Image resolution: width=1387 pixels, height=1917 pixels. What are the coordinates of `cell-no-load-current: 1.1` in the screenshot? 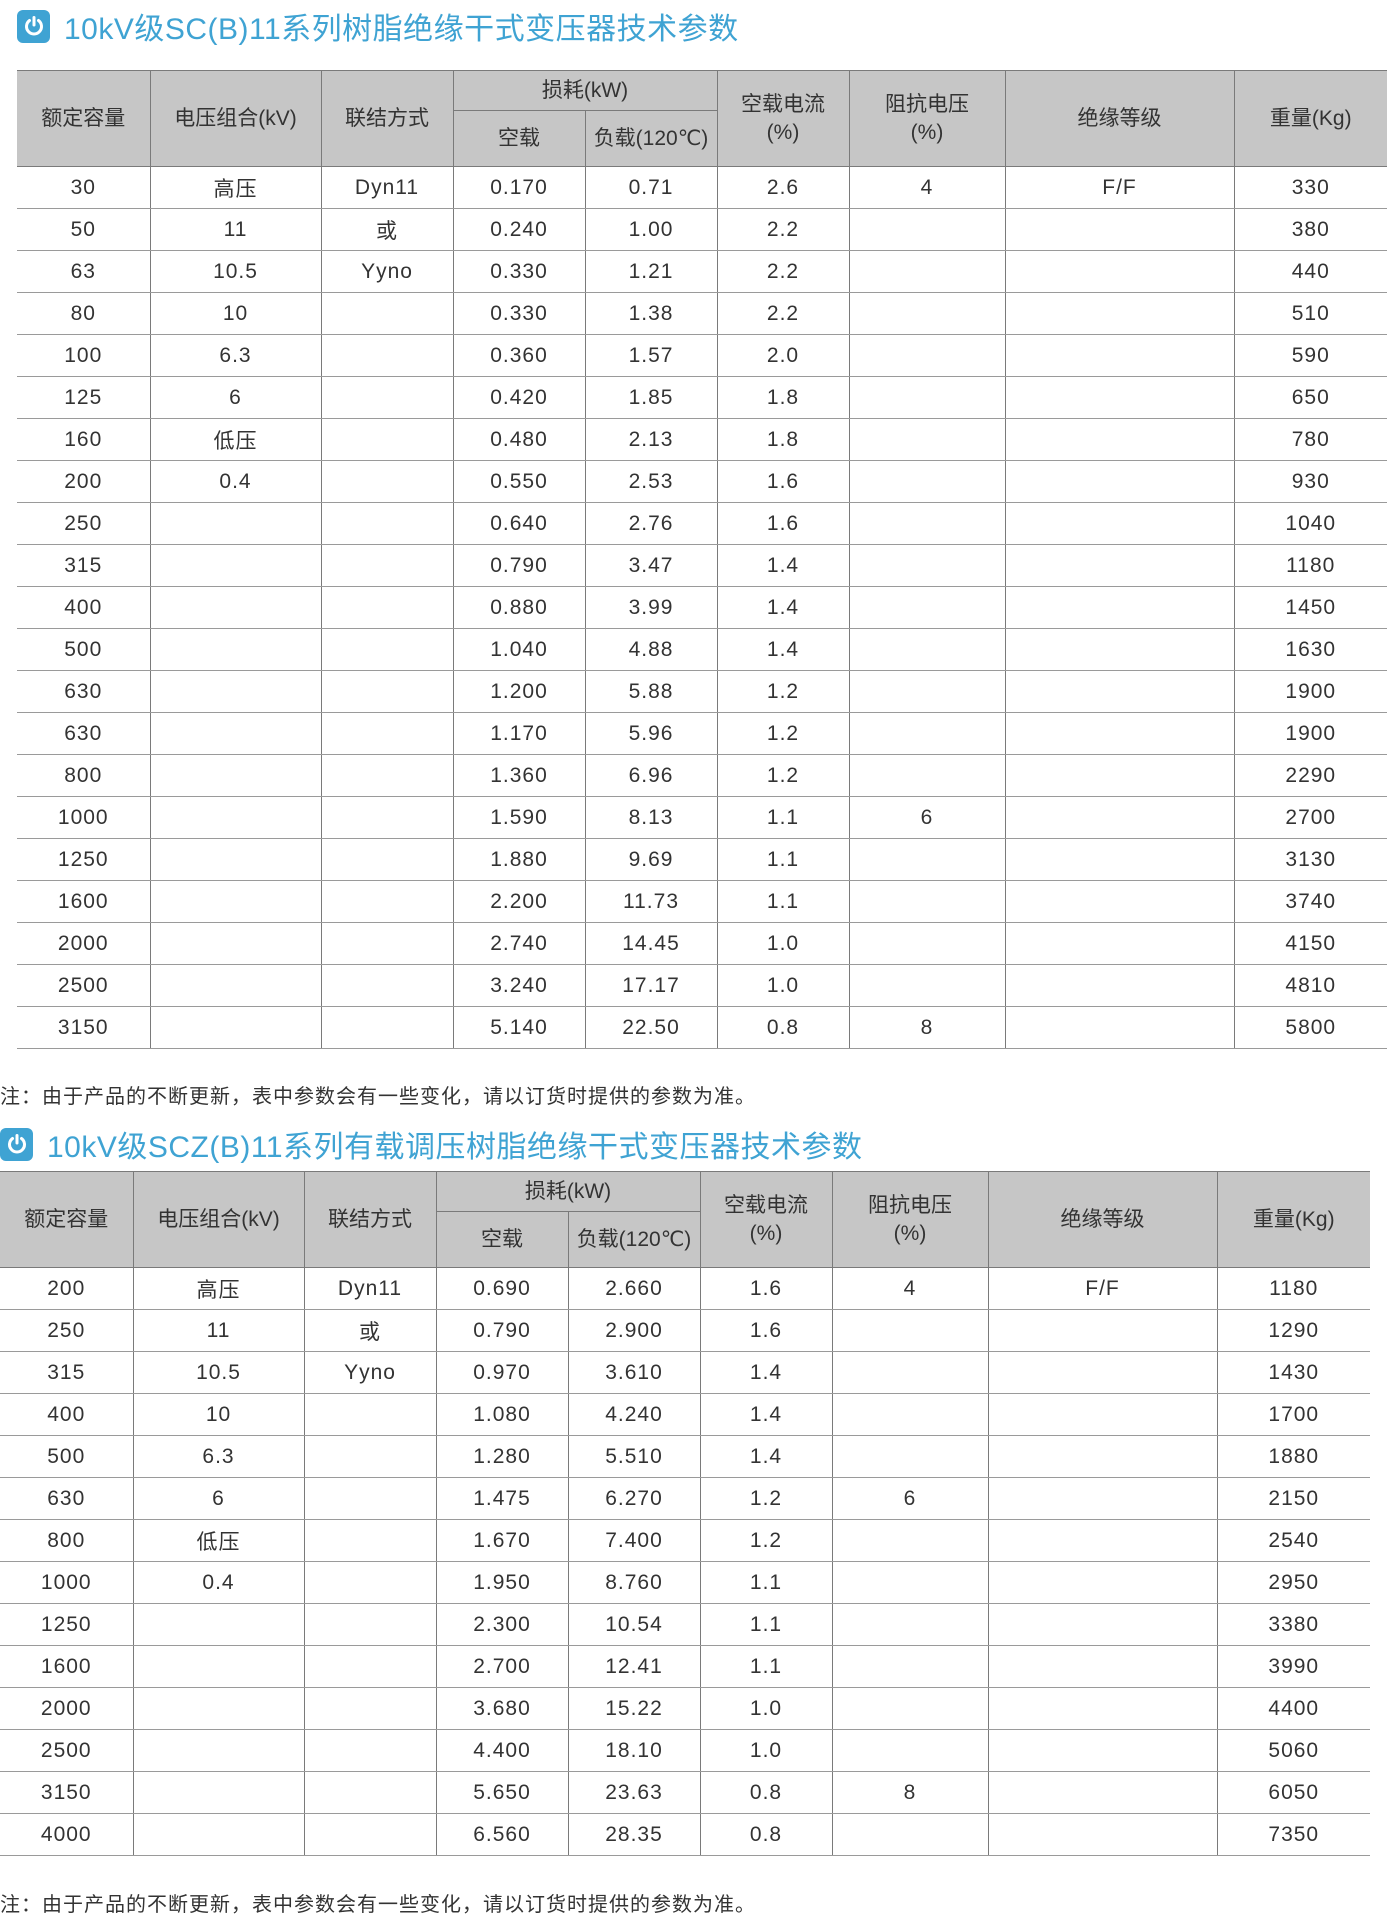 It's located at (783, 859).